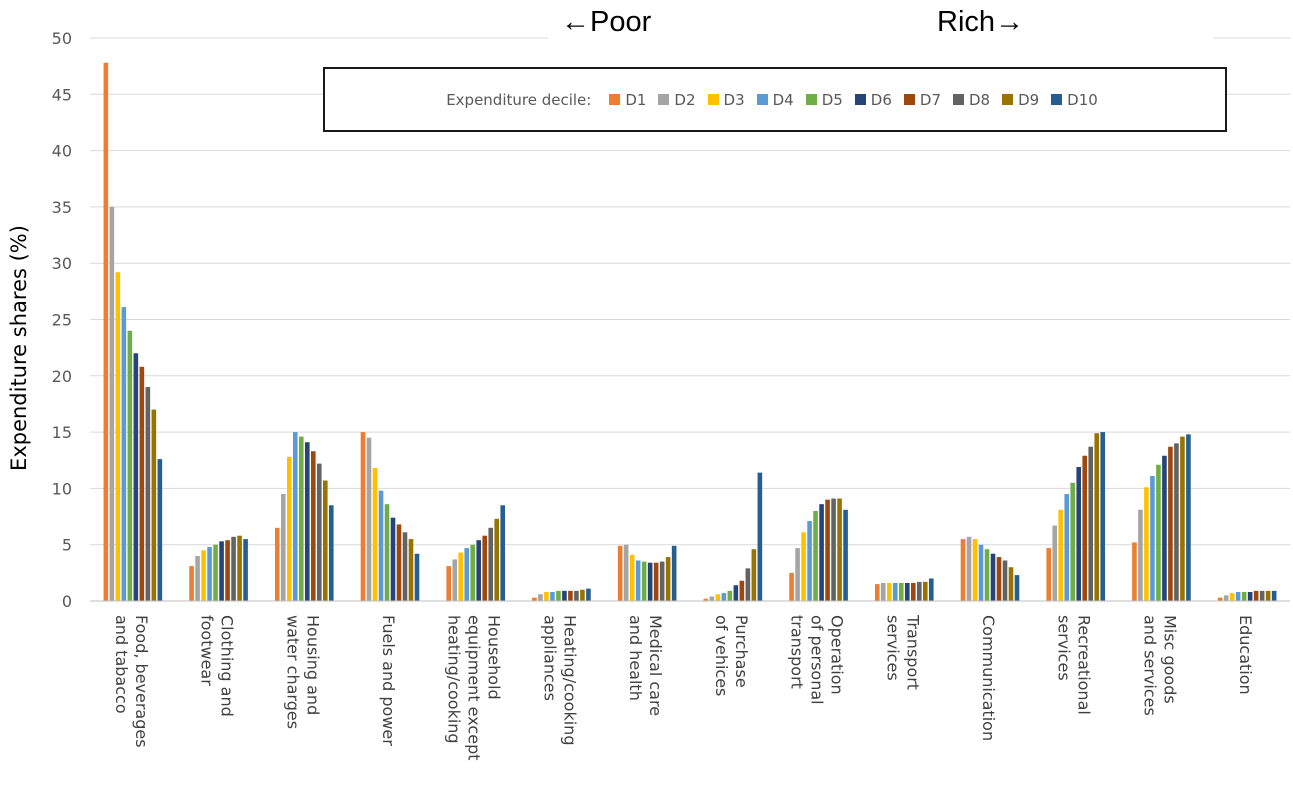  Describe the element at coordinates (636, 99) in the screenshot. I see `legend-label: D1` at that location.